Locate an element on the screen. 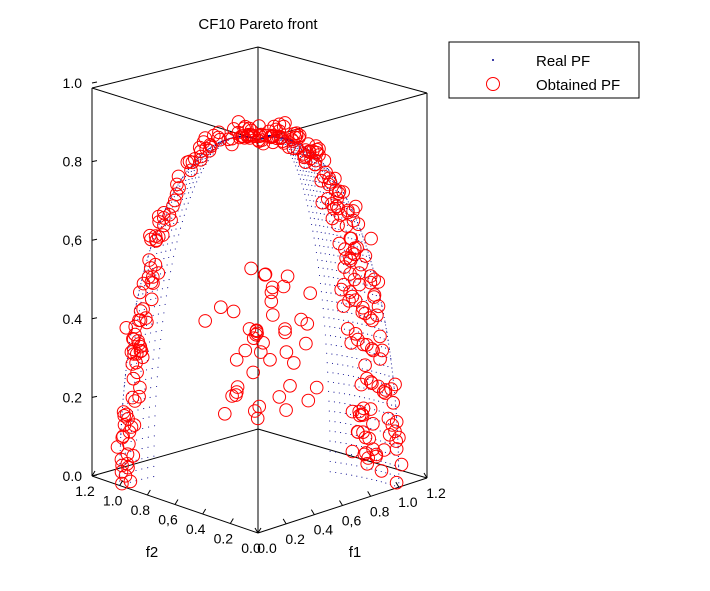  z-tick-label: 0.0 is located at coordinates (73, 476).